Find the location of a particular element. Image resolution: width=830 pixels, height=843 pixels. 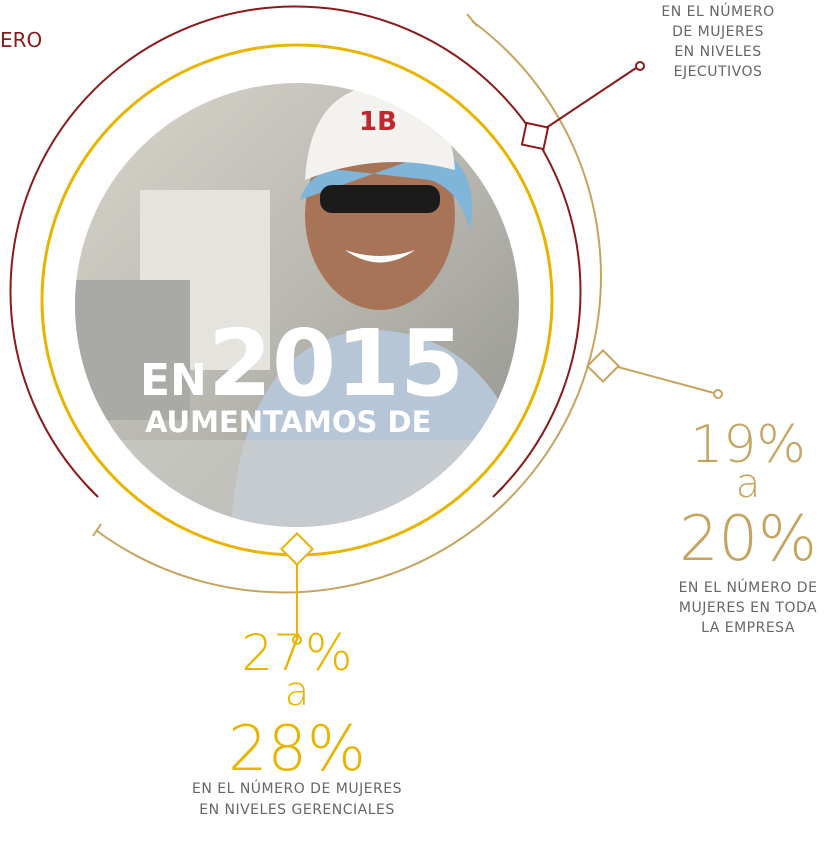

company-joiner: a is located at coordinates (748, 484).